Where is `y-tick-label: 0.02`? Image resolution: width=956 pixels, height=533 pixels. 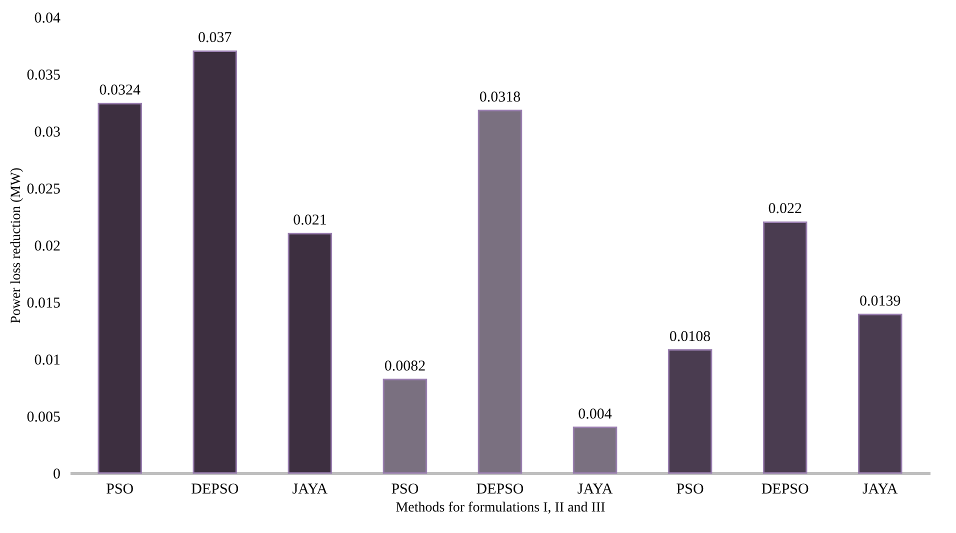 y-tick-label: 0.02 is located at coordinates (47, 246).